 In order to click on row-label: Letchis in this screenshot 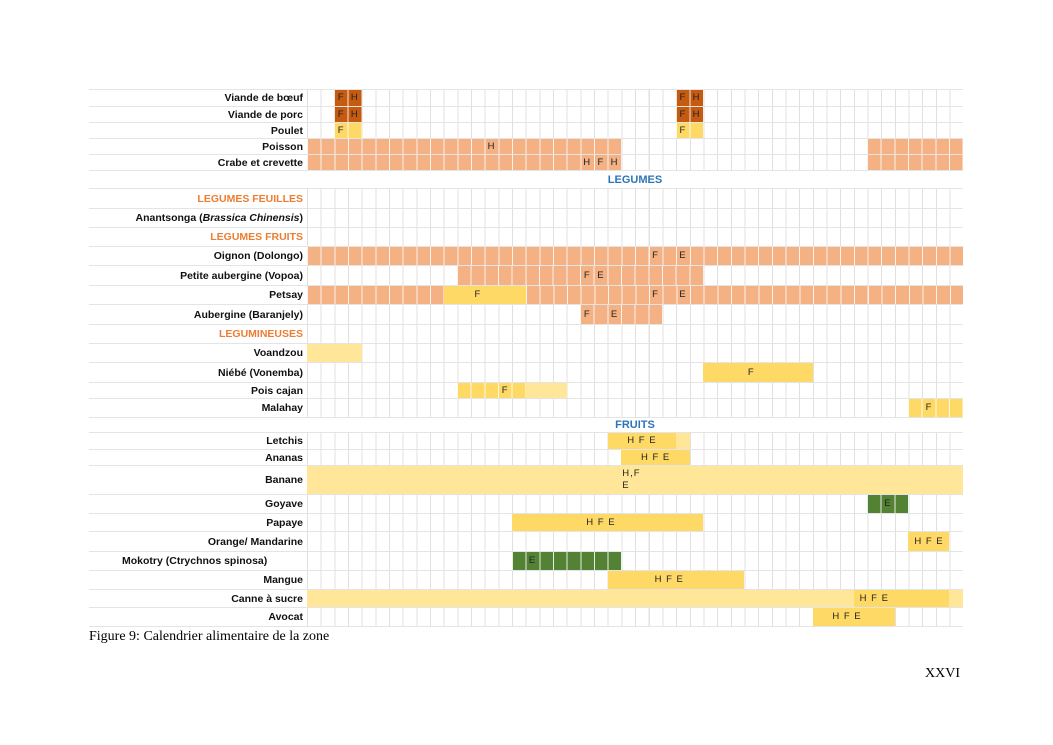, I will do `click(284, 441)`.